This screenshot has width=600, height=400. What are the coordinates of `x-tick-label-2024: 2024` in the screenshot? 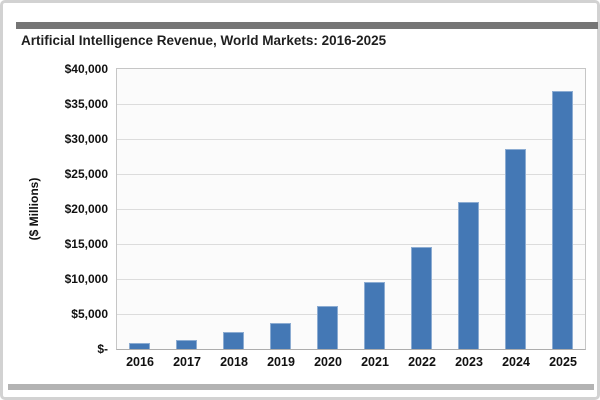 It's located at (516, 362).